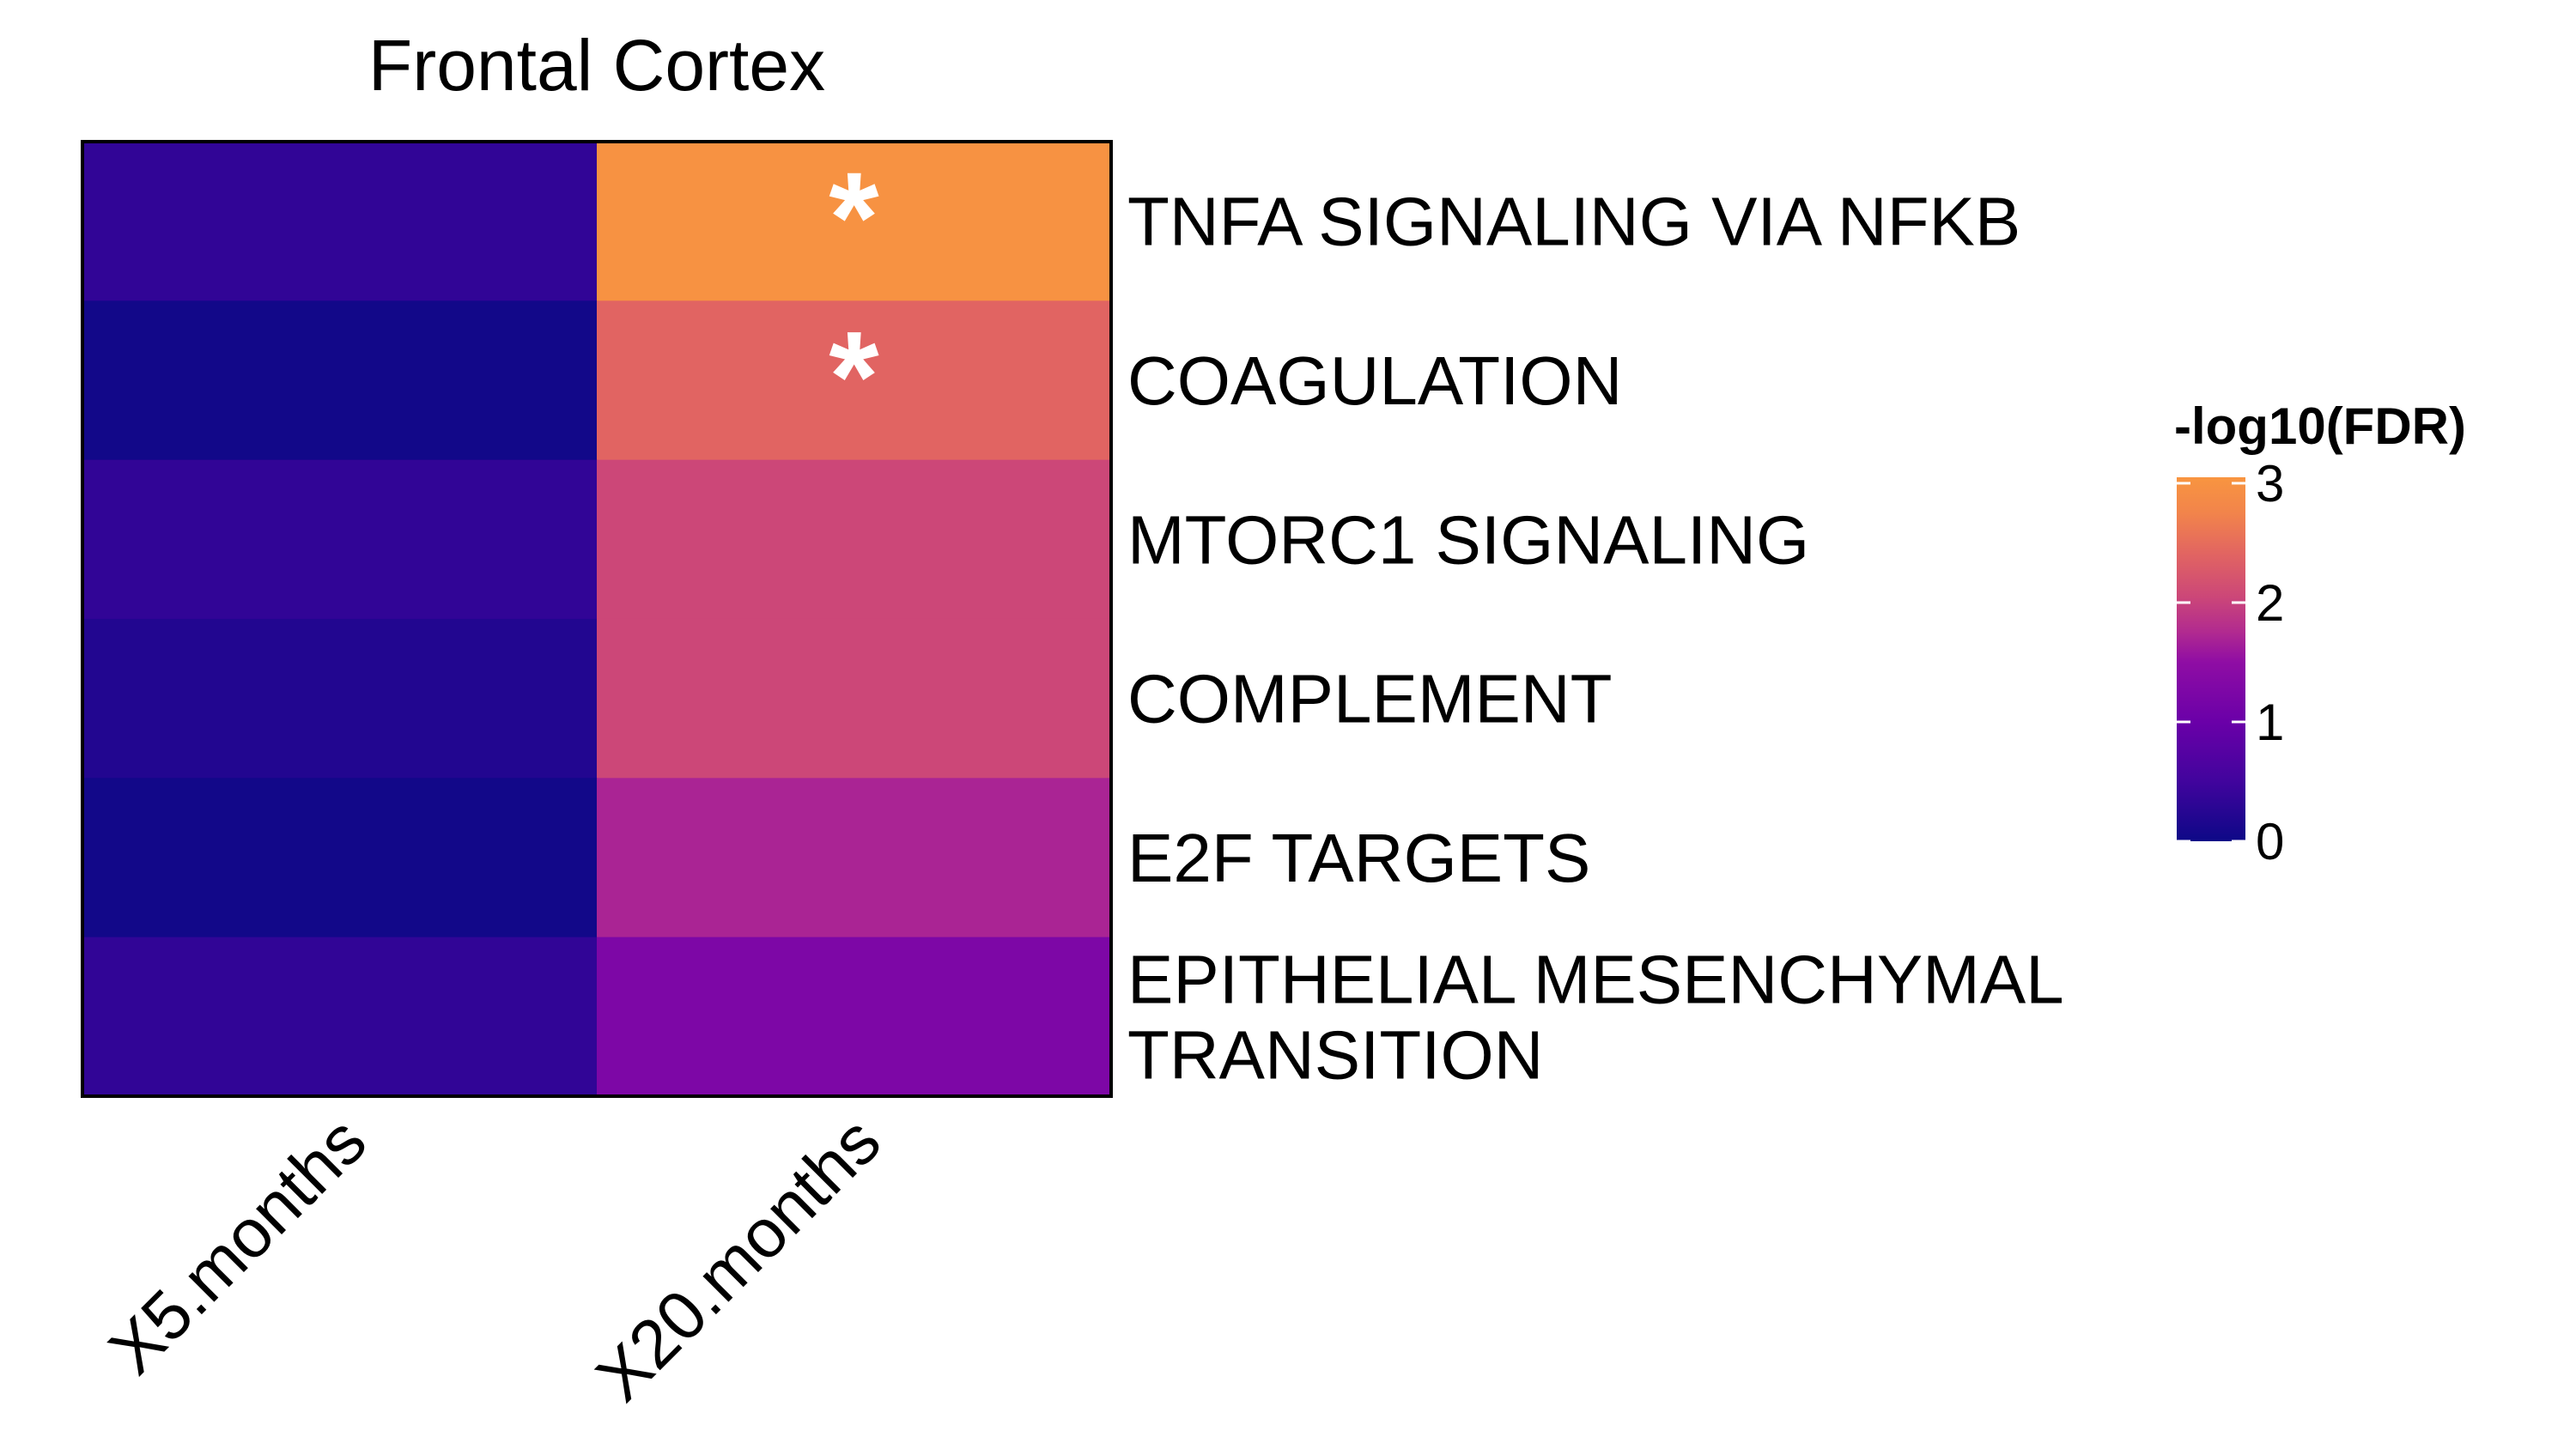 Image resolution: width=2576 pixels, height=1455 pixels. Describe the element at coordinates (1468, 539) in the screenshot. I see `row-label: MTORC1 SIGNALING` at that location.